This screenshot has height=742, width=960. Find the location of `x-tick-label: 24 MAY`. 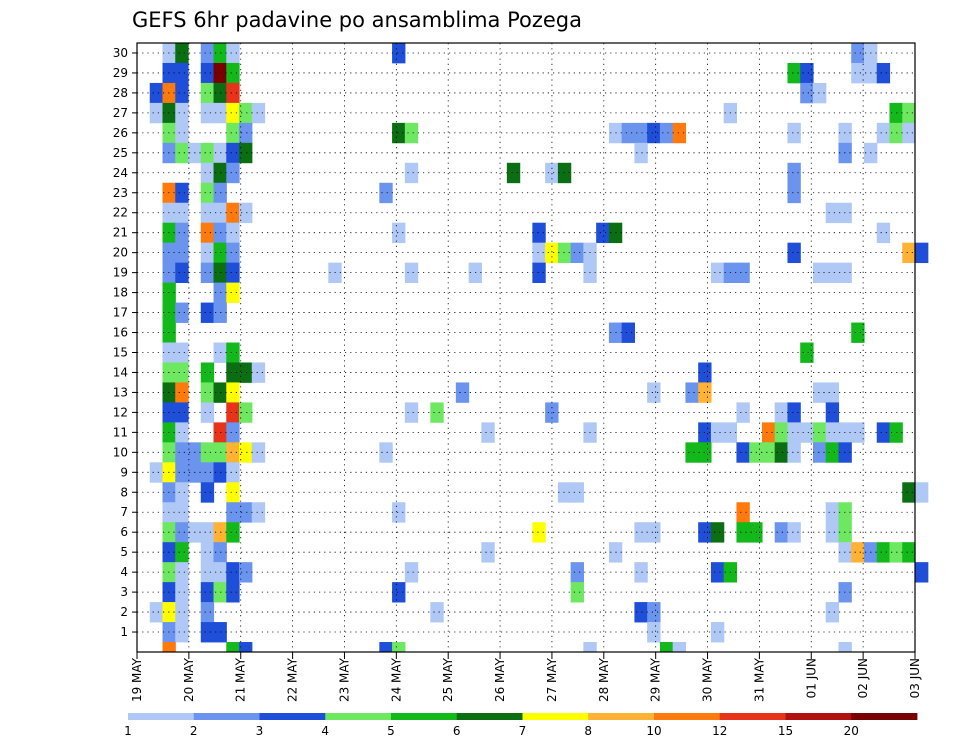

x-tick-label: 24 MAY is located at coordinates (396, 679).